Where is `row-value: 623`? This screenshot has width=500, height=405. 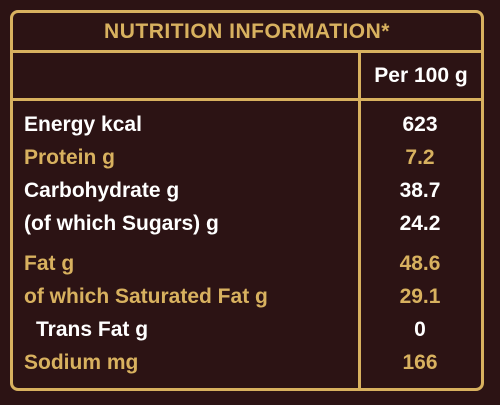 row-value: 623 is located at coordinates (420, 124).